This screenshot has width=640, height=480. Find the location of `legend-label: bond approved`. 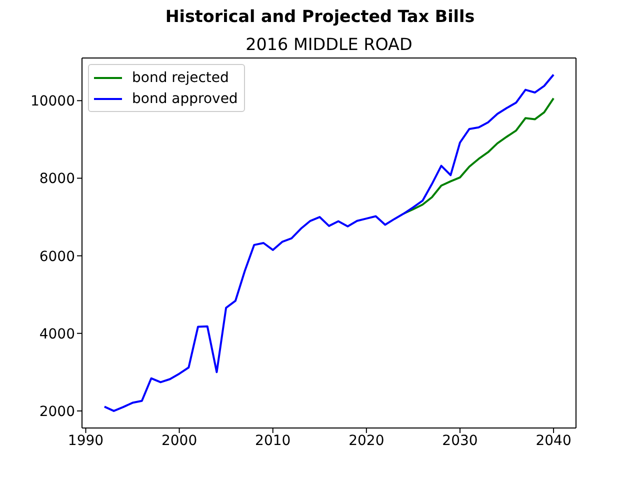

legend-label: bond approved is located at coordinates (185, 98).